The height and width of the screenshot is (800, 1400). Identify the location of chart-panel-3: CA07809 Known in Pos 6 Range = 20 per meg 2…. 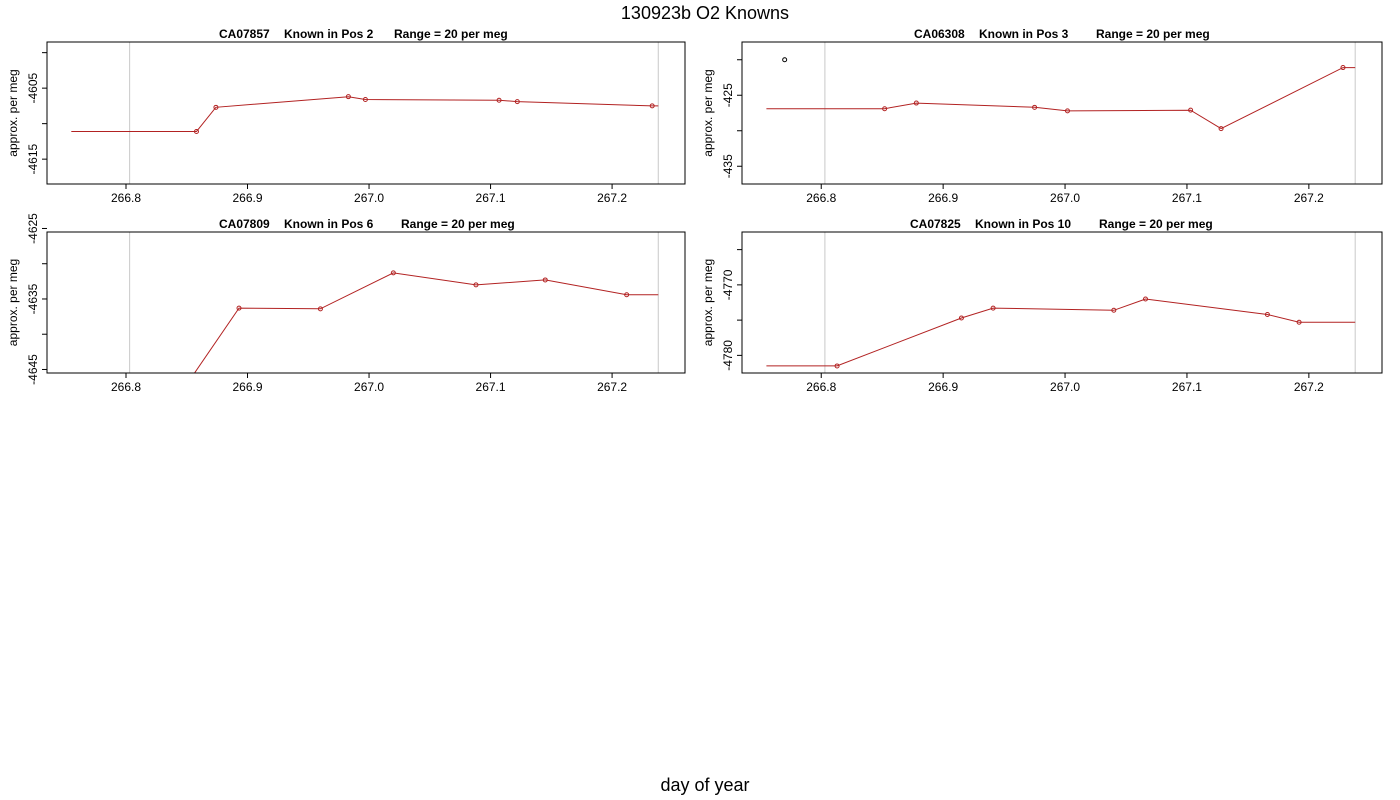
(346, 303).